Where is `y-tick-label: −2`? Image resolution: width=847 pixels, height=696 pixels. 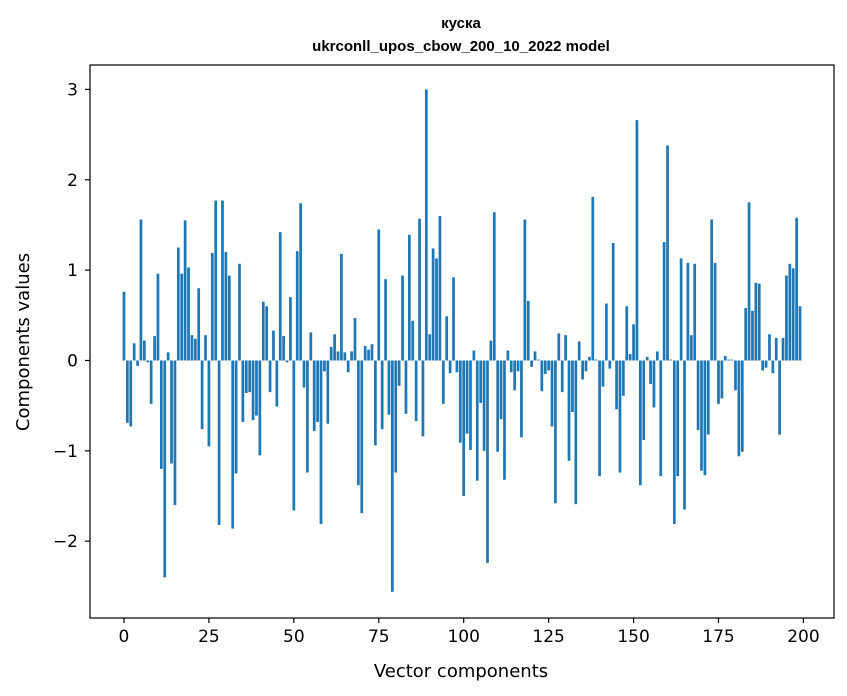
y-tick-label: −2 is located at coordinates (65, 542).